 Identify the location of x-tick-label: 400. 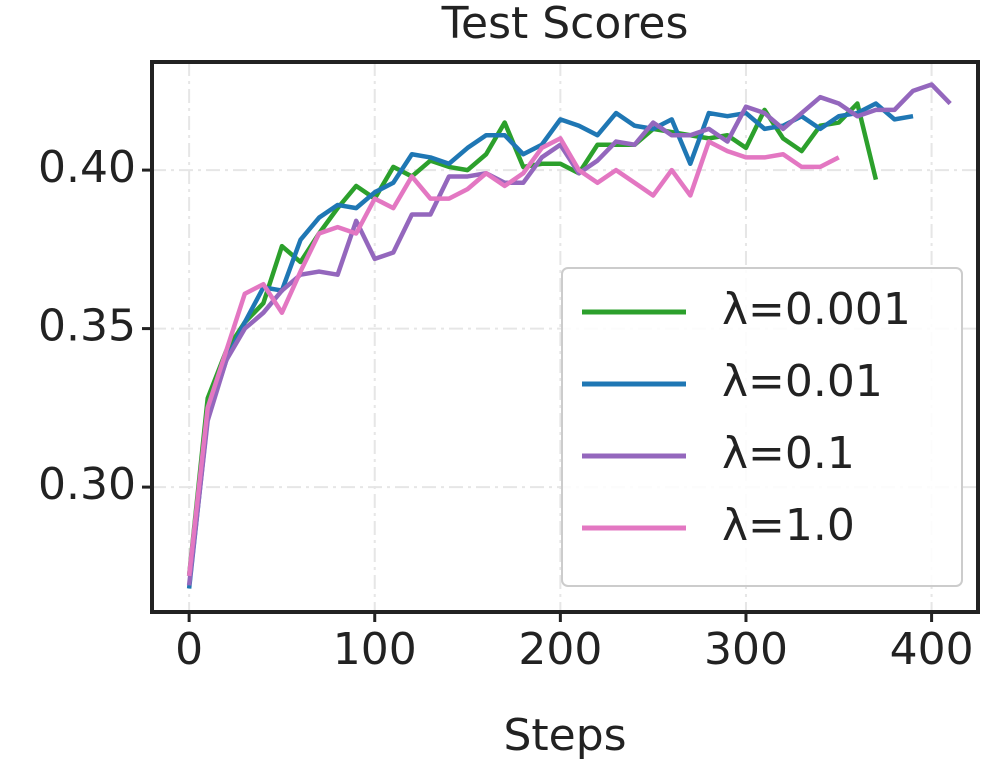
(932, 649).